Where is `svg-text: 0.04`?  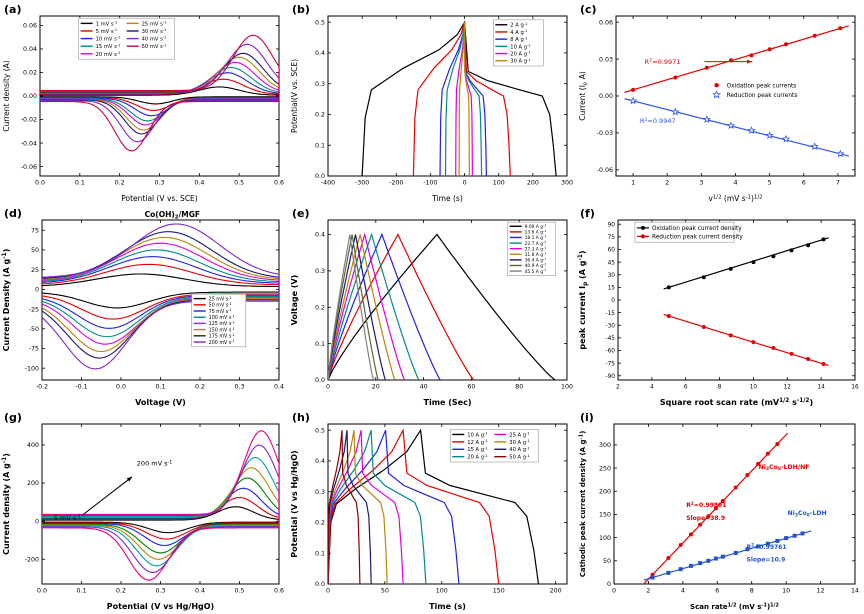 svg-text: 0.04 is located at coordinates (30, 49).